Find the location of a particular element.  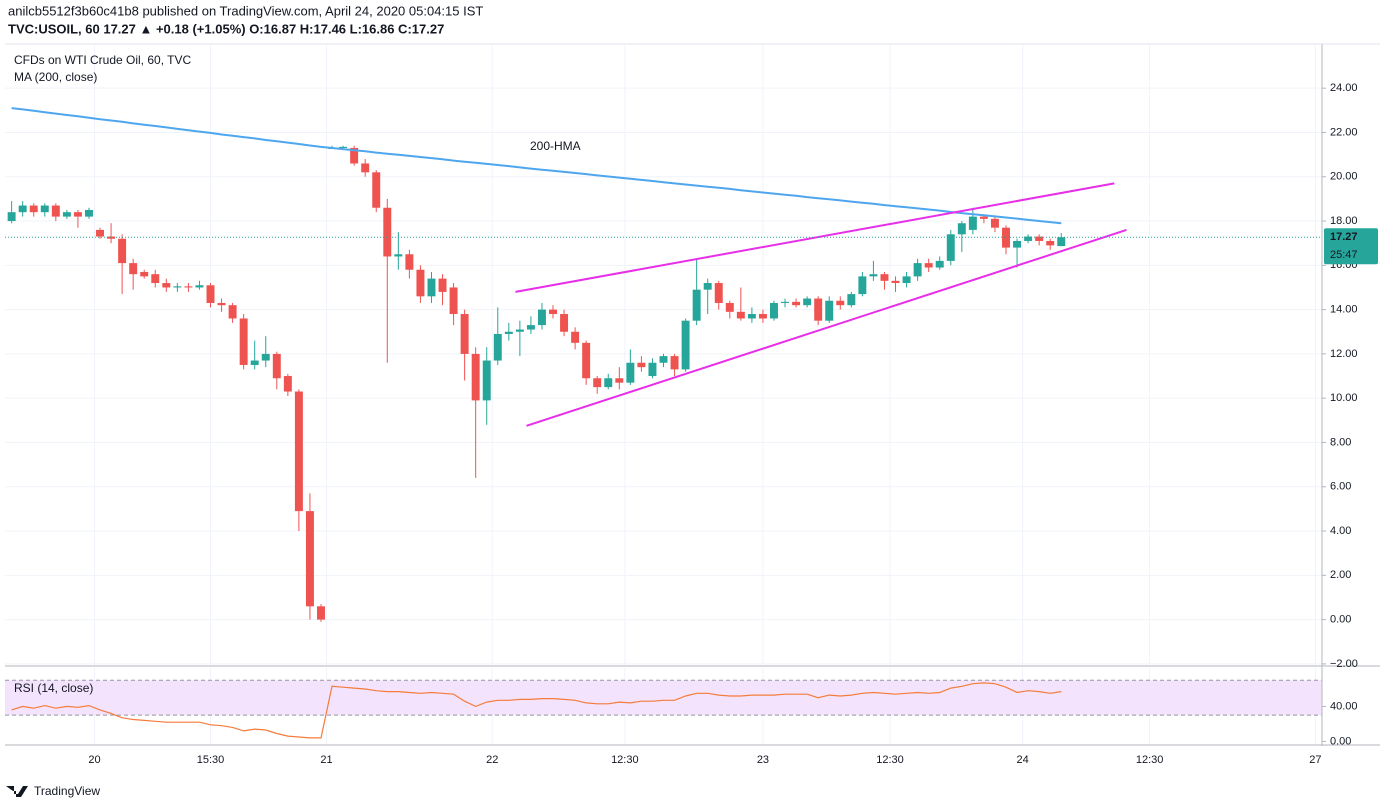

tv-logo is located at coordinates (17, 791).